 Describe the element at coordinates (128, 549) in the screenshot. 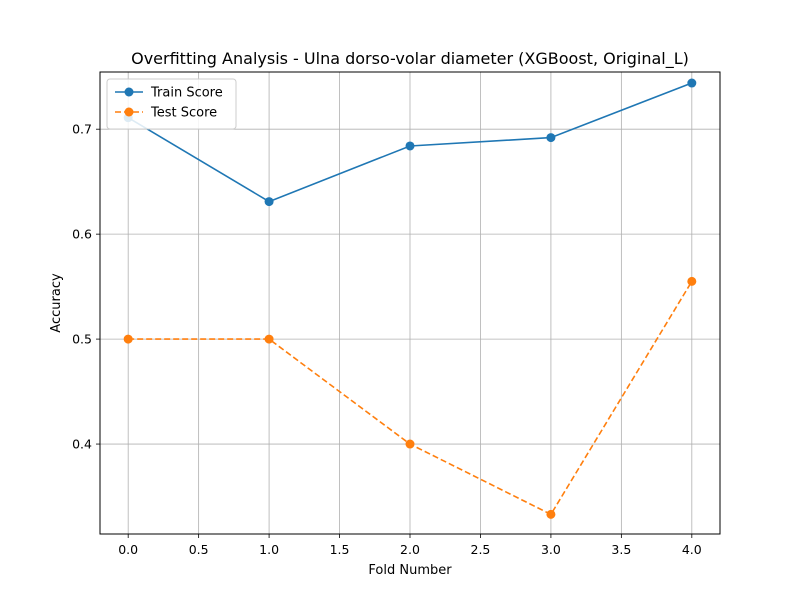

I see `x-tick-label: 0.0` at that location.